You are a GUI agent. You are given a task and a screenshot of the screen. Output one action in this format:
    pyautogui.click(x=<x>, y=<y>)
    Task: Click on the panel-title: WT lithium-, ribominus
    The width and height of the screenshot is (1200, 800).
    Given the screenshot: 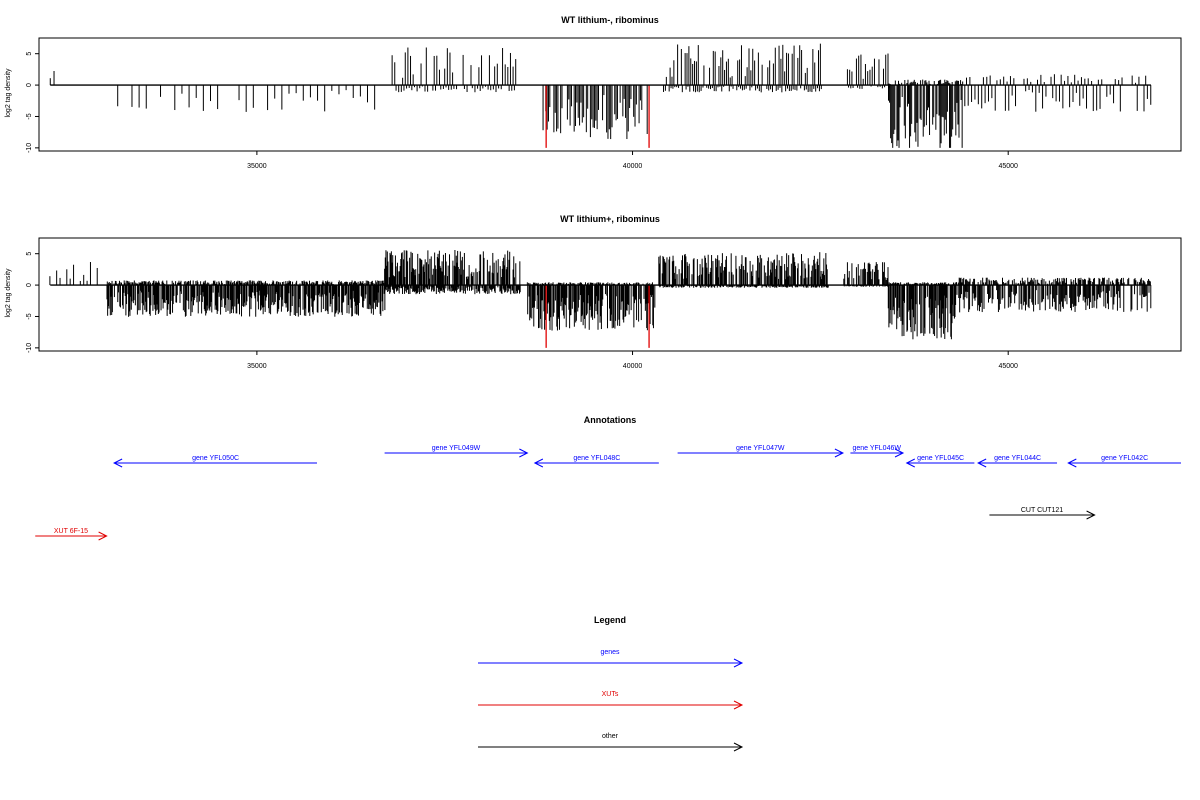 What is the action you would take?
    pyautogui.click(x=610, y=20)
    